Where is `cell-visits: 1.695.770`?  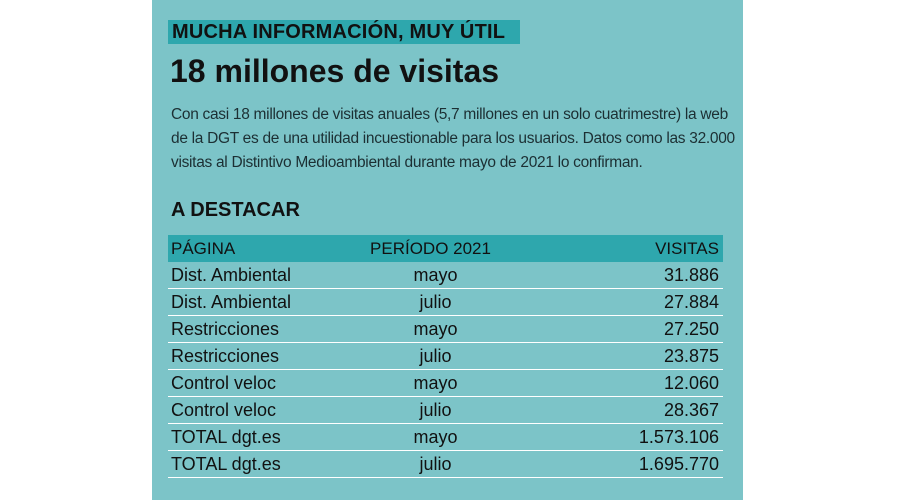 cell-visits: 1.695.770 is located at coordinates (678, 463).